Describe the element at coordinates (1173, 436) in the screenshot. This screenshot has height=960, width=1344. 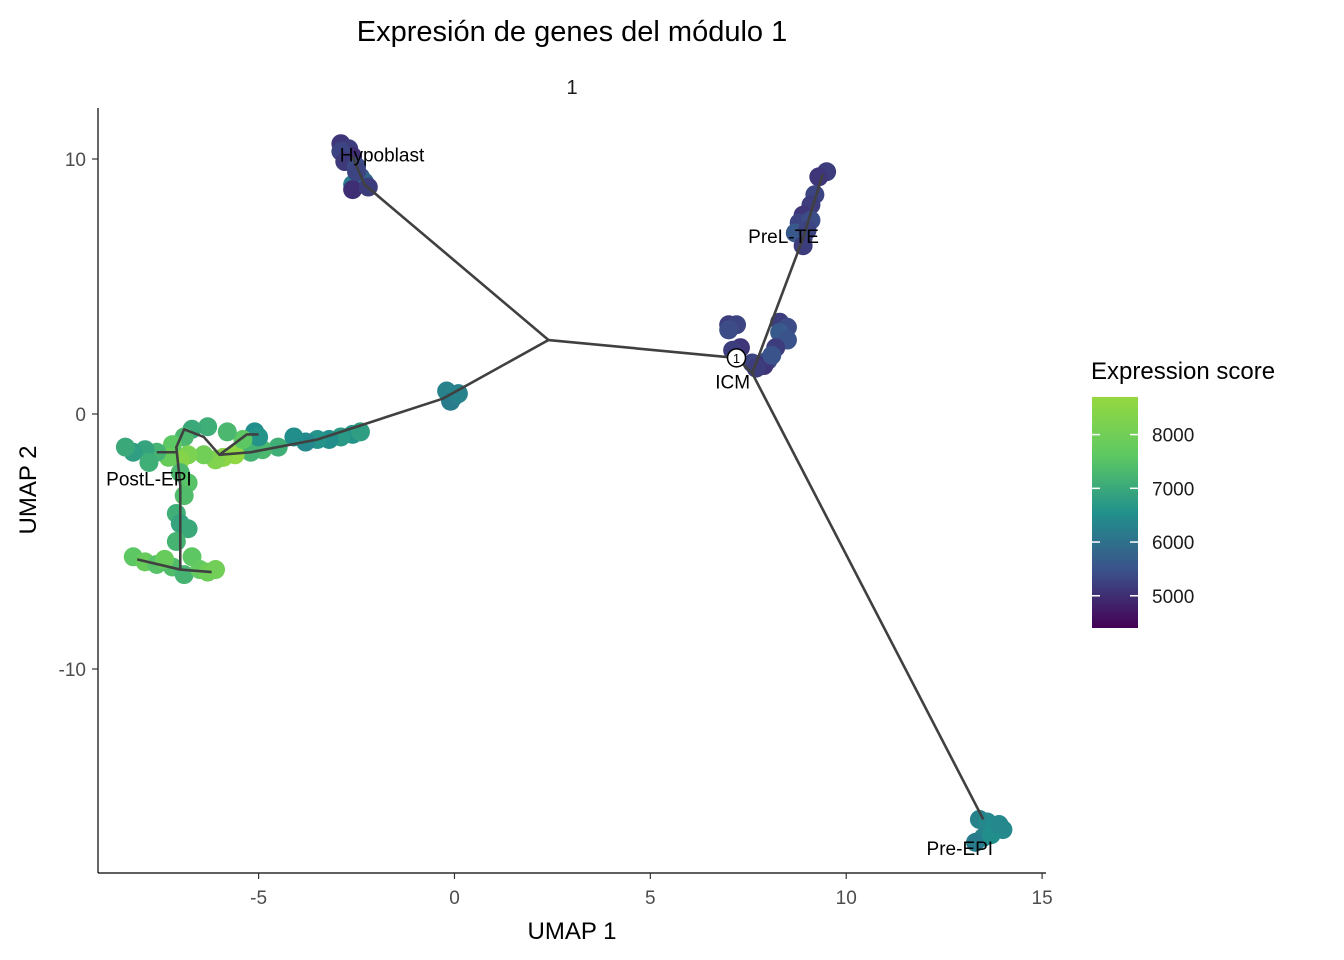
I see `colorbar-tick-label: 8000` at that location.